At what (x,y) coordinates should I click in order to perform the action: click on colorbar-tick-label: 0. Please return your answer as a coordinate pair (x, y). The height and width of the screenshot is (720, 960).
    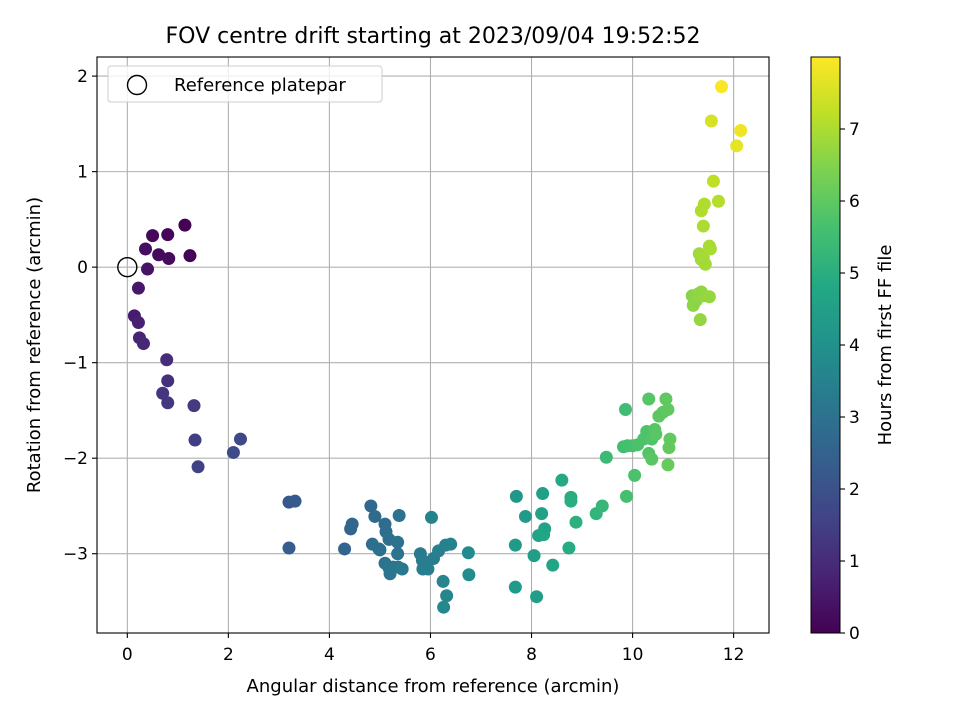
    Looking at the image, I should click on (854, 634).